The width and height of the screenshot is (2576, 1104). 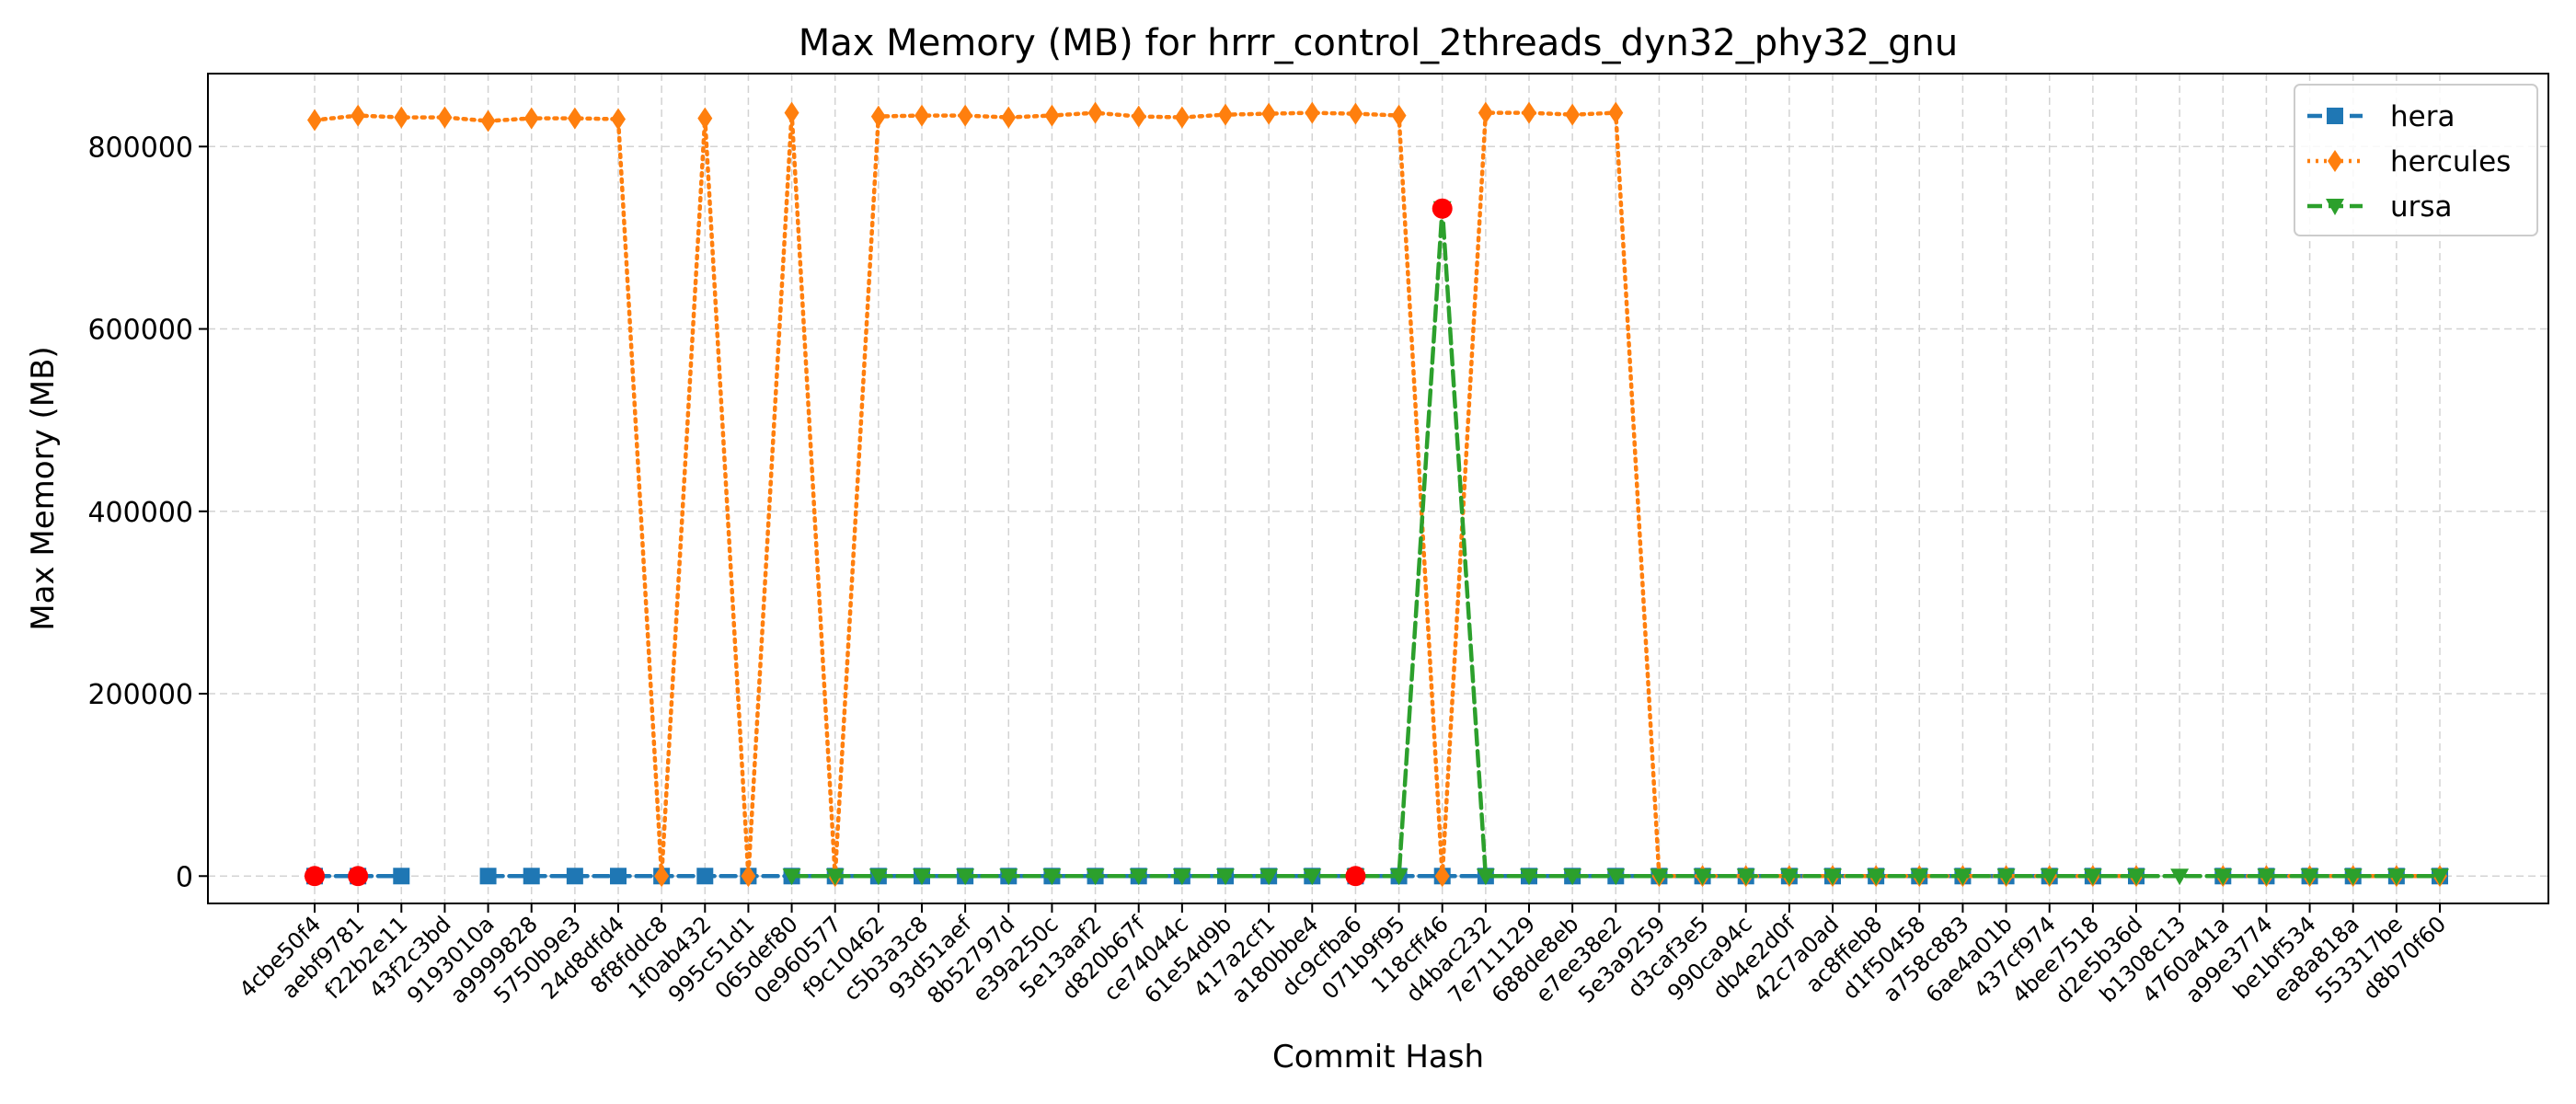 What do you see at coordinates (1485, 112) in the screenshot?
I see `point-hercules-d4bac232` at bounding box center [1485, 112].